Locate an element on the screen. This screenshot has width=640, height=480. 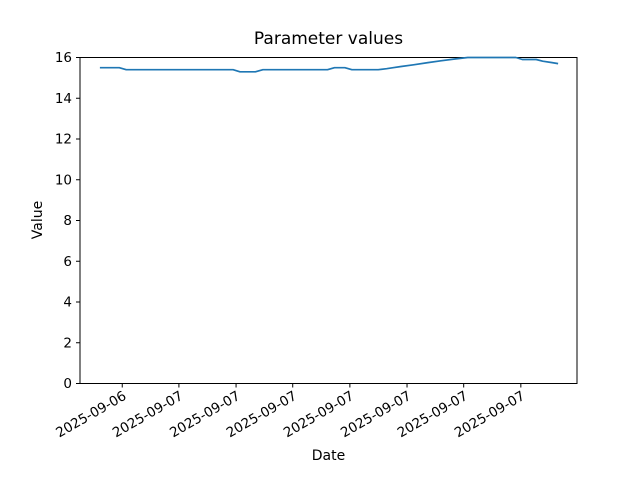
y-axis-label: Value is located at coordinates (38, 220).